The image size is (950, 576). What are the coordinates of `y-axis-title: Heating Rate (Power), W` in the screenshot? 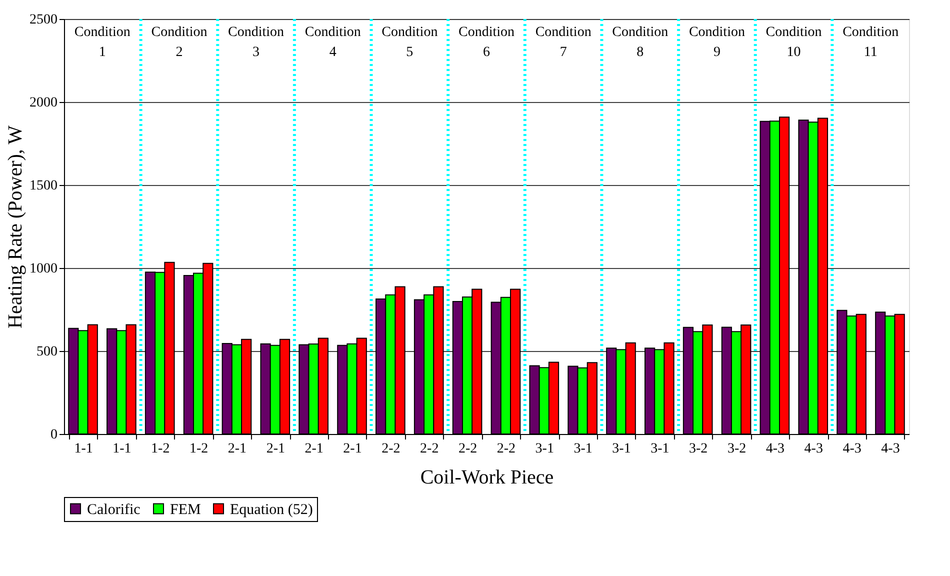 It's located at (15, 226).